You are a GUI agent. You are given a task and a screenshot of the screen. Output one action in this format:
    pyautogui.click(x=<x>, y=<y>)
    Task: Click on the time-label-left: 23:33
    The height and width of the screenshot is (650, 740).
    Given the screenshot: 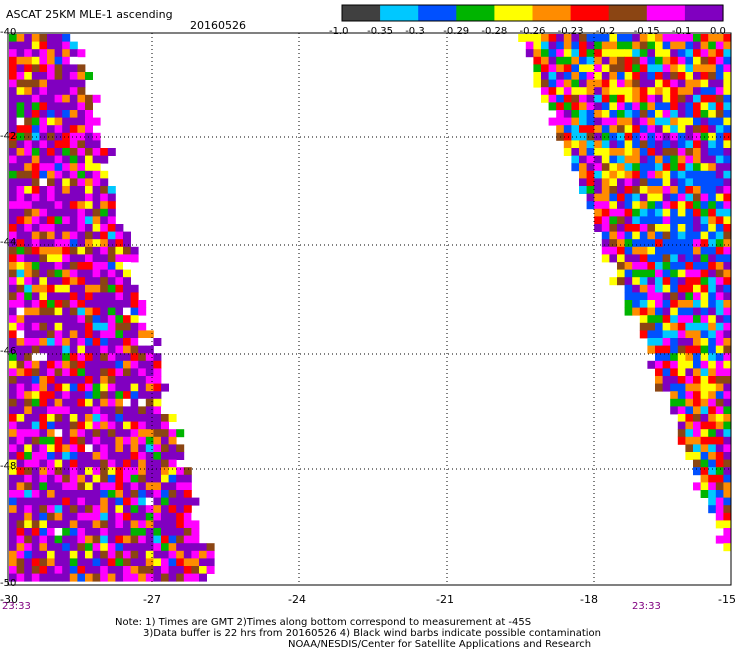 What is the action you would take?
    pyautogui.click(x=16, y=606)
    